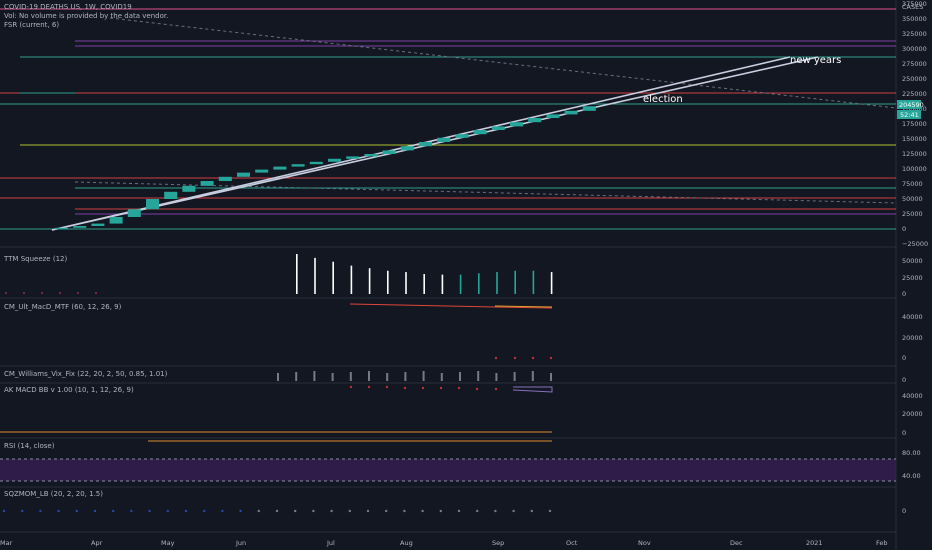 Image resolution: width=932 pixels, height=550 pixels. What do you see at coordinates (68, 7) in the screenshot?
I see `symbol-legend: COVID-19 DEATHS US, 1W, COVID19` at bounding box center [68, 7].